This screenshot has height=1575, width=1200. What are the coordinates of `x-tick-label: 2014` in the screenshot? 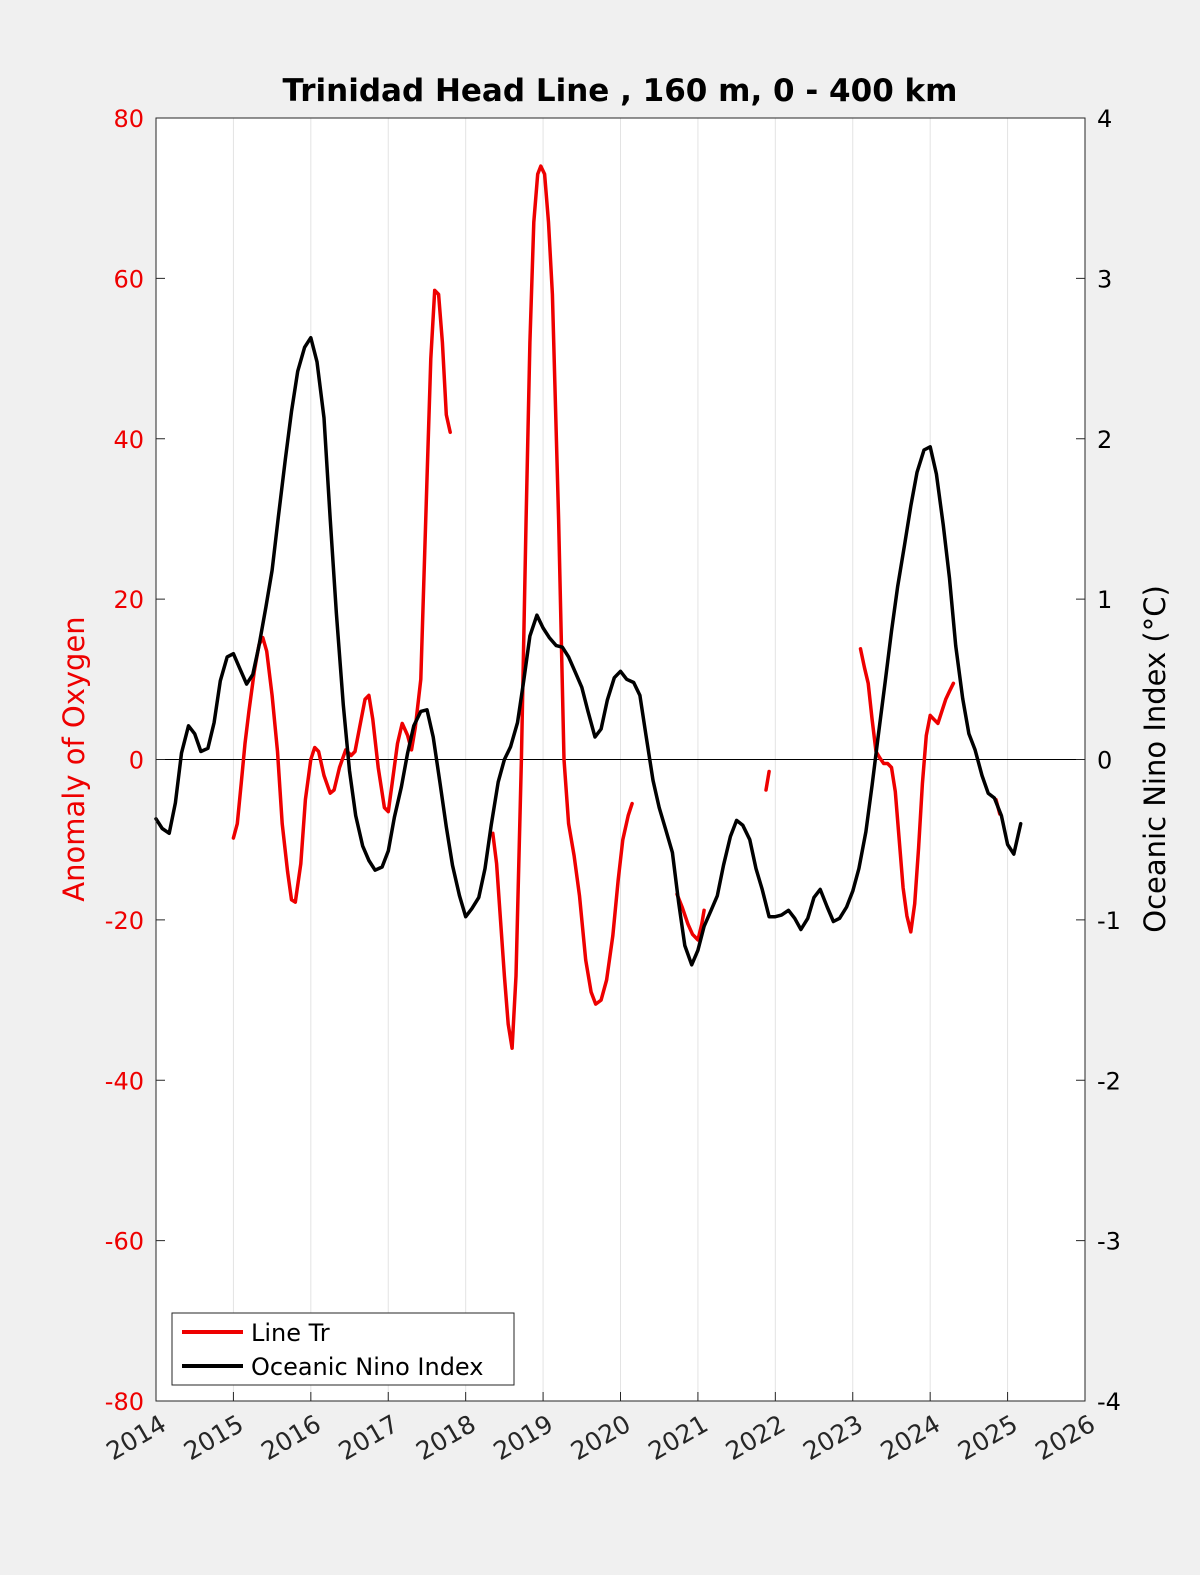 It's located at (136, 1437).